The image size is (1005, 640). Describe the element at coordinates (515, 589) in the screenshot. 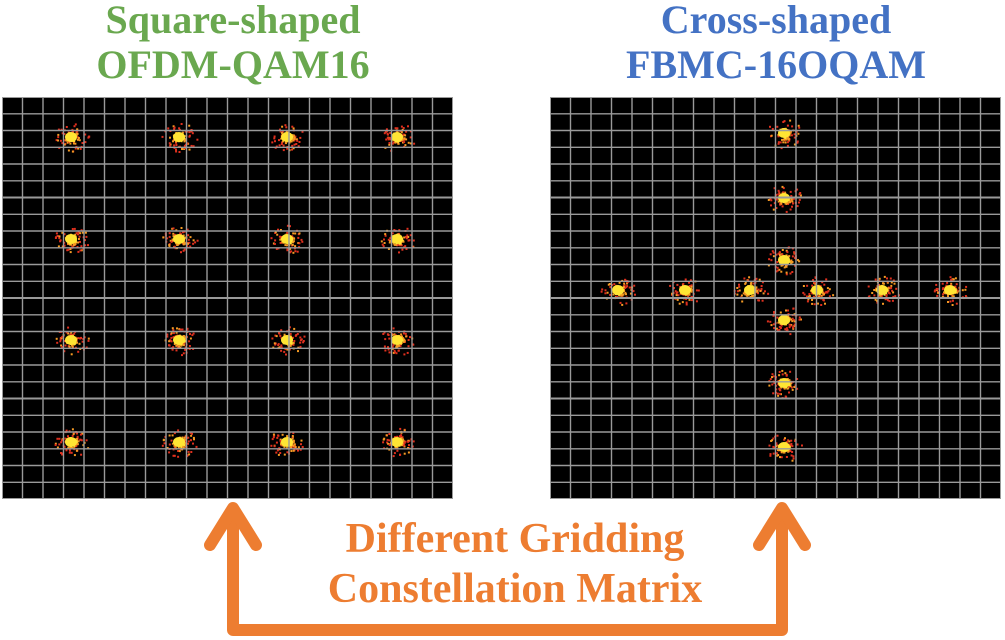

I see `caption-line2: Constellation Matrix` at that location.